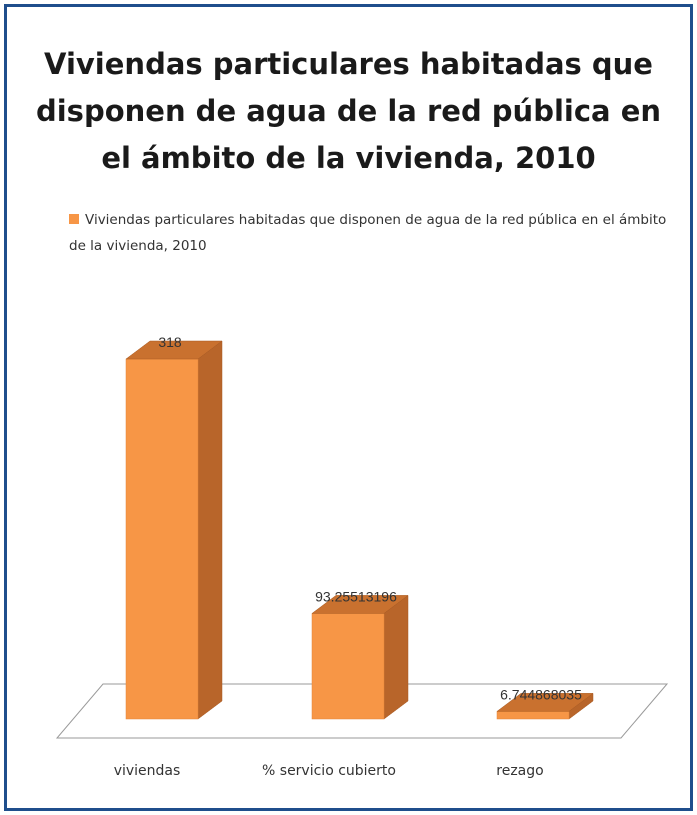 The height and width of the screenshot is (815, 697). What do you see at coordinates (348, 158) in the screenshot?
I see `chart-title-line: el ámbito de la vivienda, 2010` at bounding box center [348, 158].